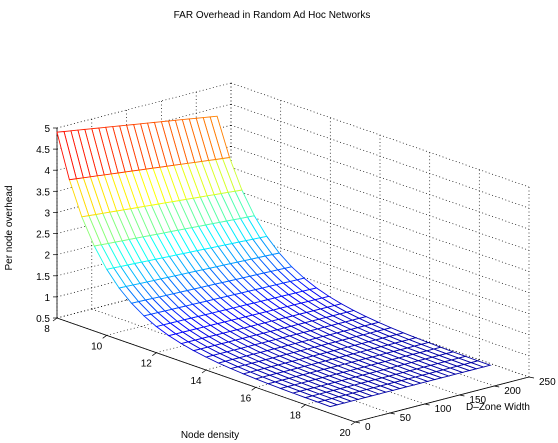 This screenshot has width=558, height=443. Describe the element at coordinates (97, 346) in the screenshot. I see `x-tick-label: 10` at that location.